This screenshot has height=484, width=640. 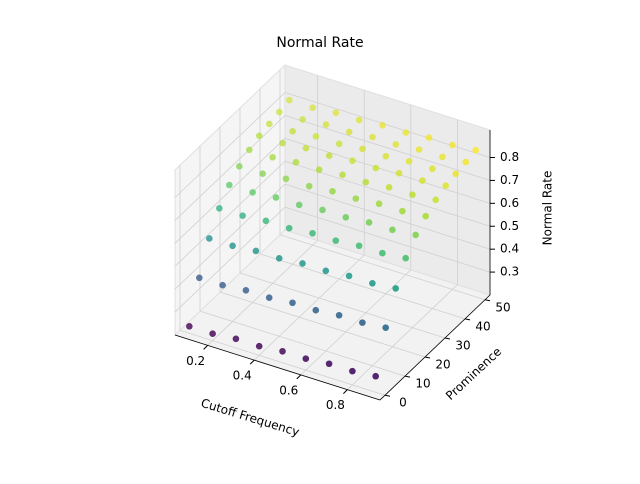 What do you see at coordinates (242, 376) in the screenshot?
I see `x-tick-label: 0.4` at bounding box center [242, 376].